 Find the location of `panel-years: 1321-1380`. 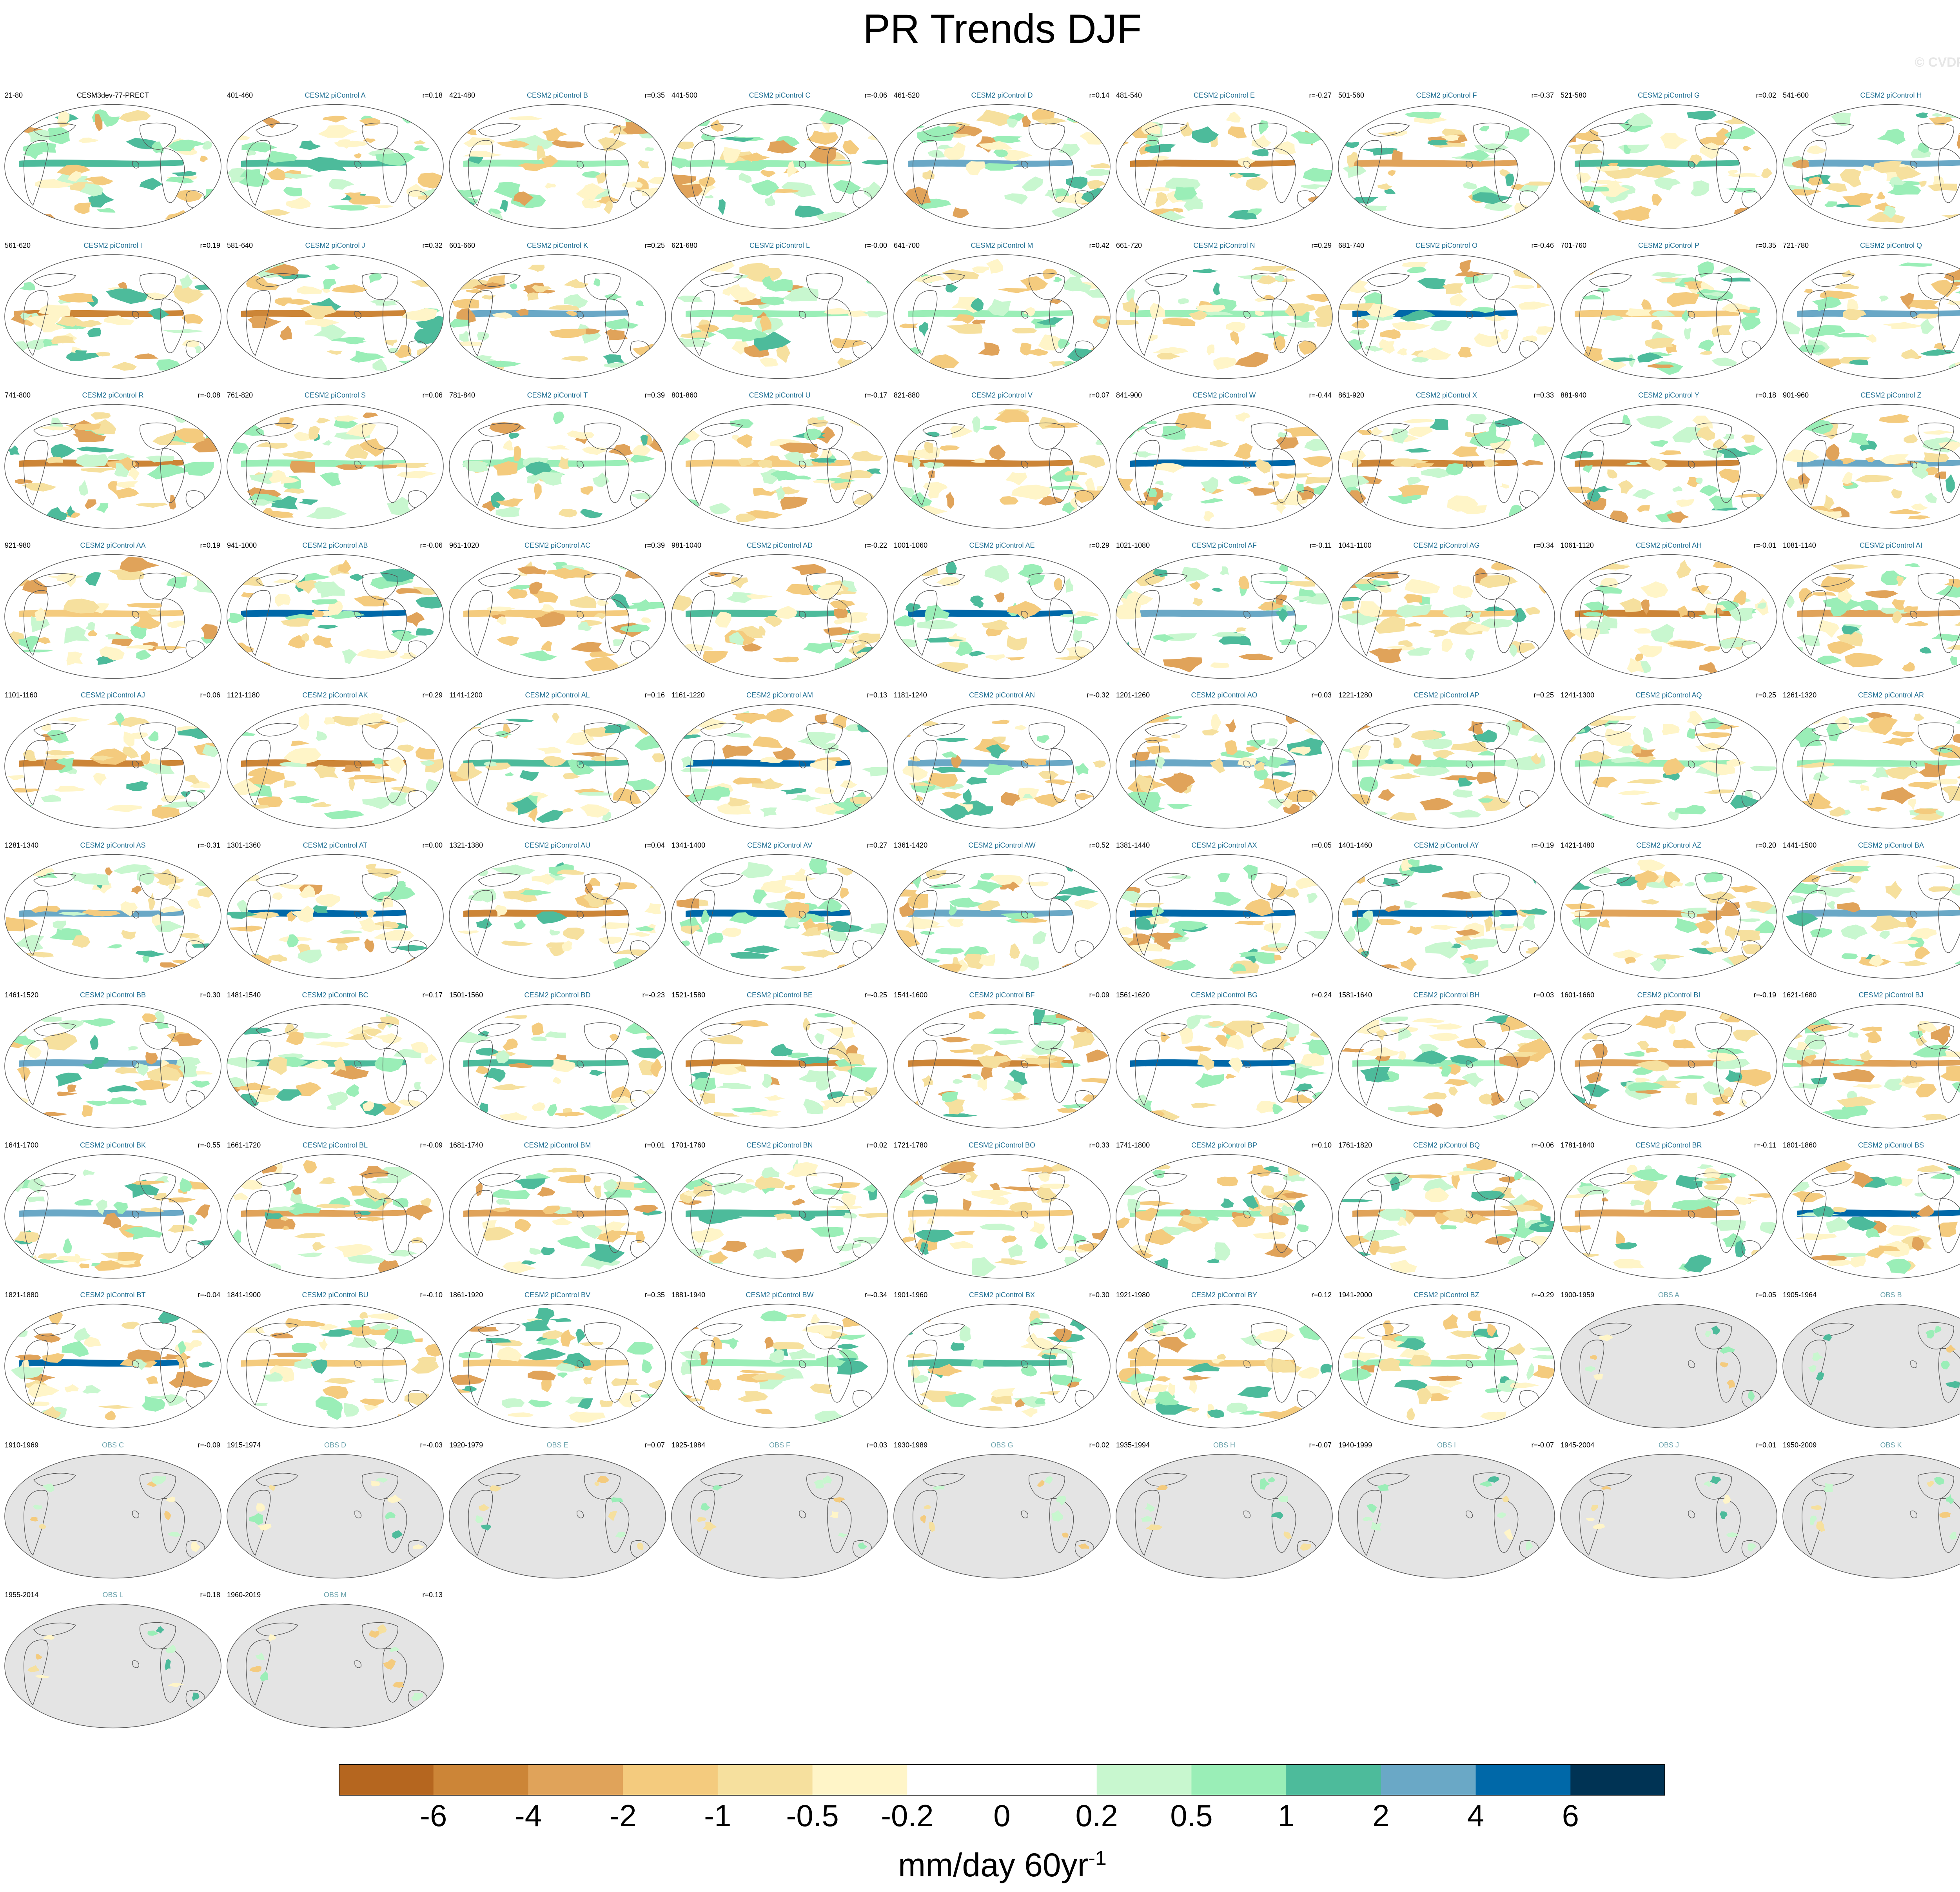

panel-years: 1321-1380 is located at coordinates (466, 845).